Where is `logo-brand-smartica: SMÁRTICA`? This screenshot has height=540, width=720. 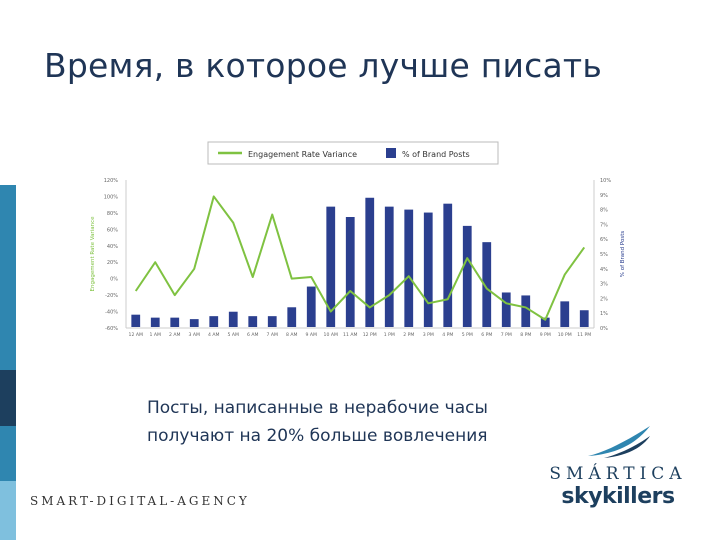 logo-brand-smartica: SMÁRTICA is located at coordinates (618, 474).